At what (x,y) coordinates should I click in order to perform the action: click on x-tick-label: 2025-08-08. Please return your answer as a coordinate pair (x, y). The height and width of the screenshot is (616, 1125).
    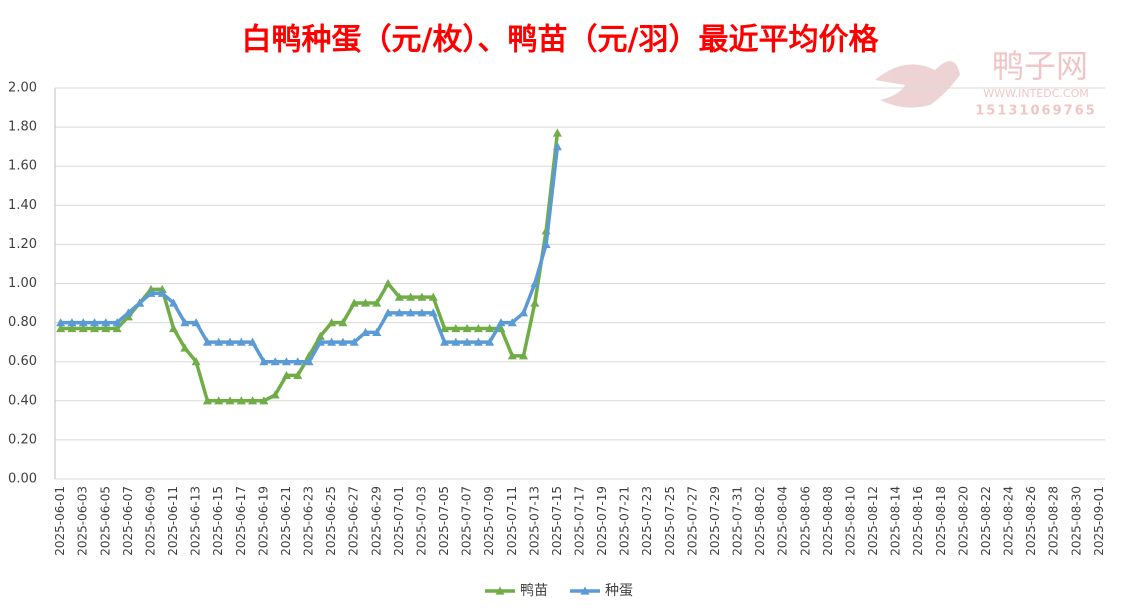
    Looking at the image, I should click on (828, 521).